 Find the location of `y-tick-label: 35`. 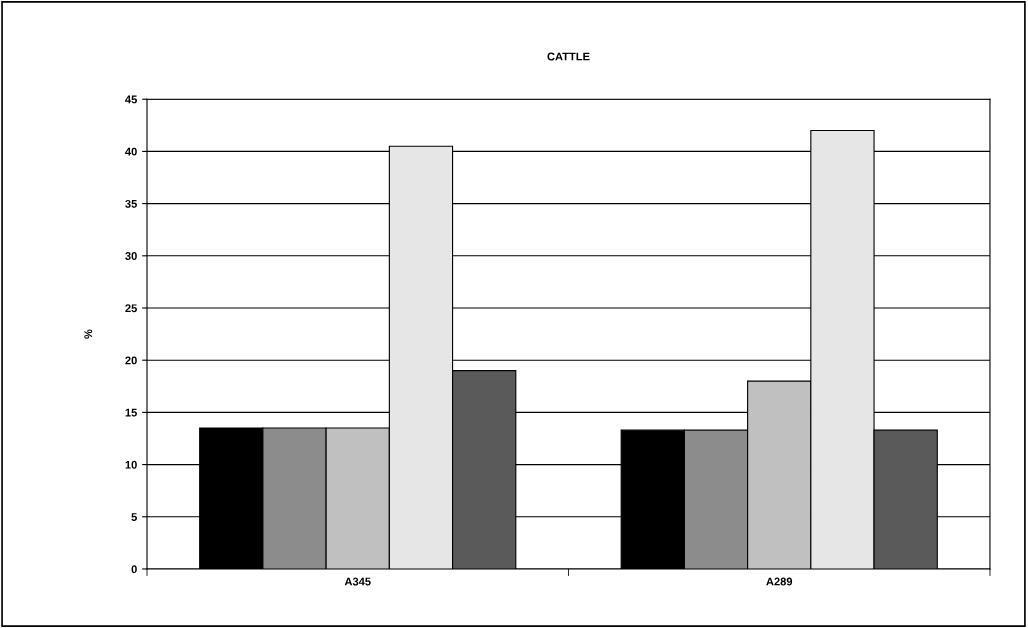

y-tick-label: 35 is located at coordinates (131, 203).